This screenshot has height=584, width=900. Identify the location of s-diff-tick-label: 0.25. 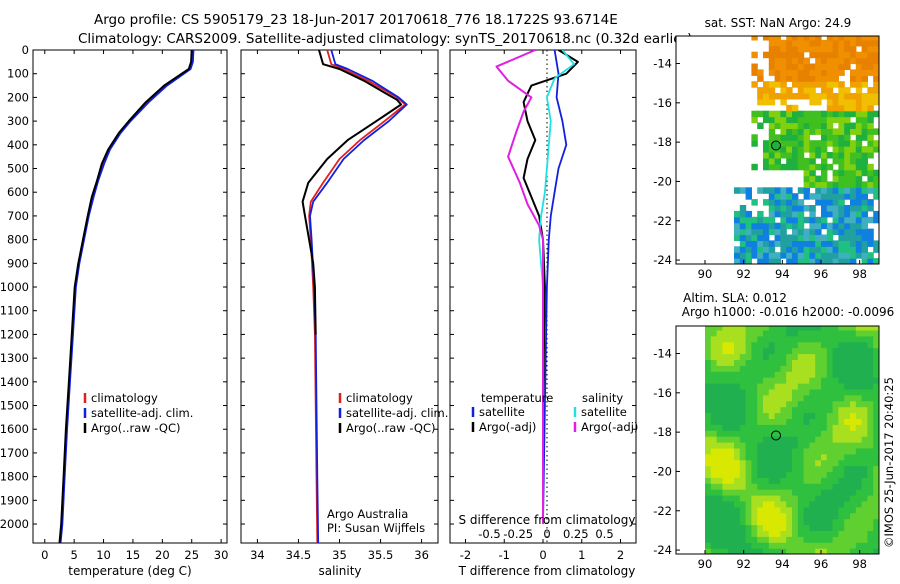
(576, 534).